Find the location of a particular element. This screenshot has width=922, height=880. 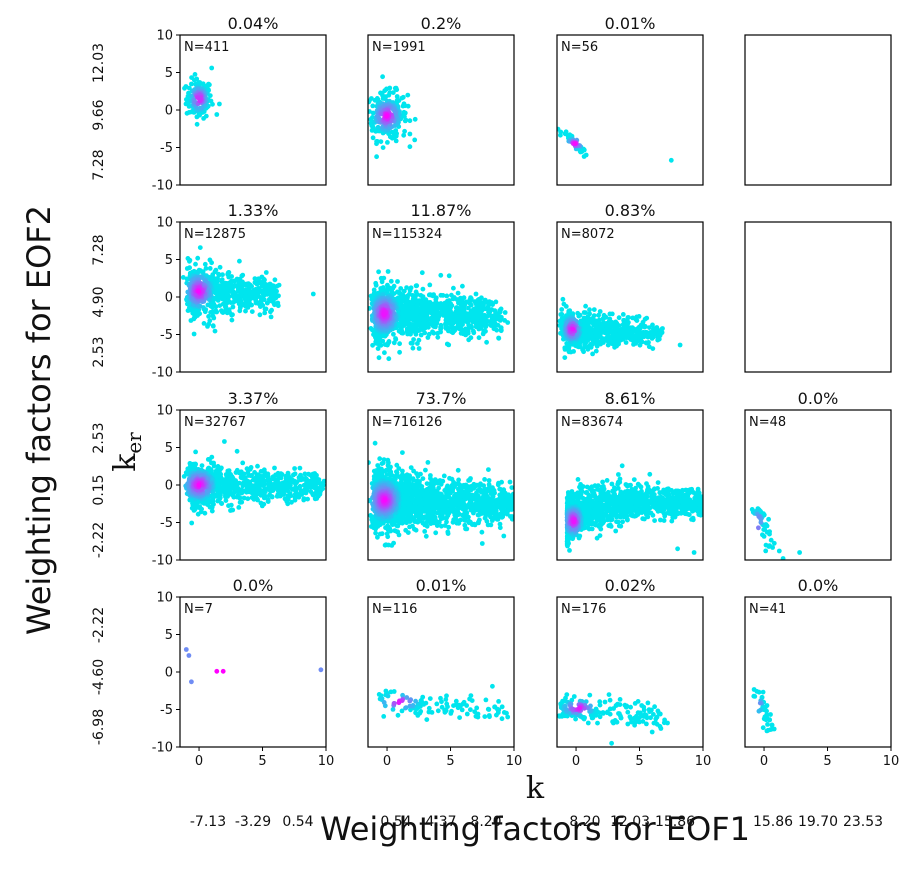

y-tick-label-r2c0-2: 0 is located at coordinates (169, 486).